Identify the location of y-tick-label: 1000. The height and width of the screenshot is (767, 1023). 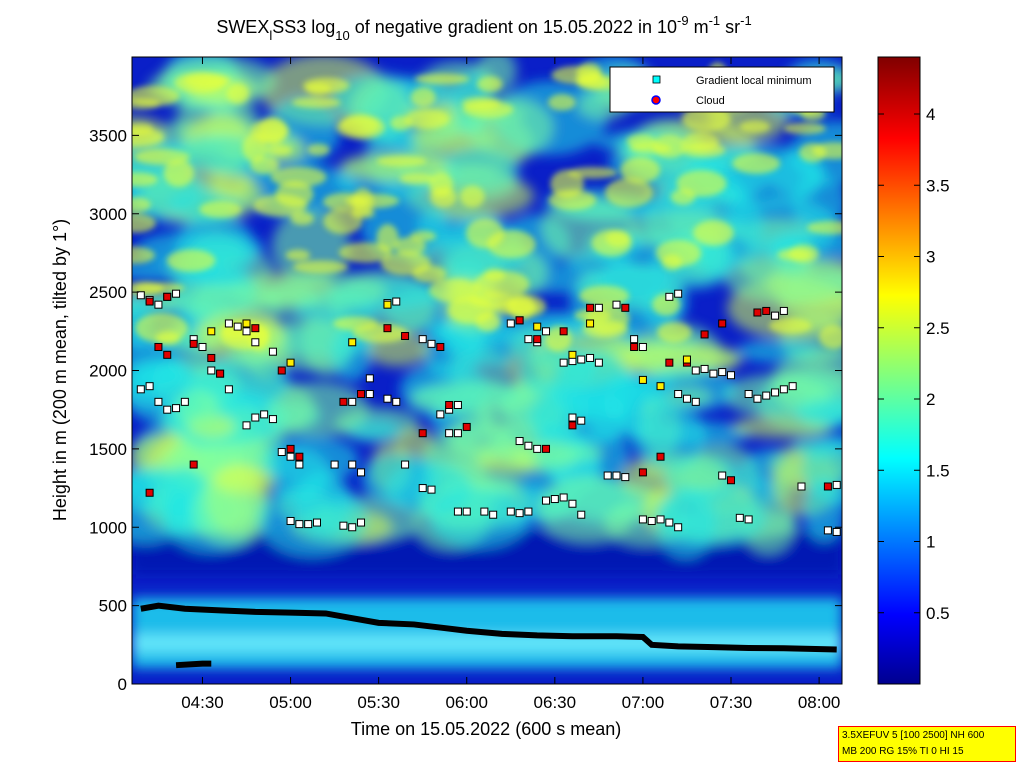
(108, 527).